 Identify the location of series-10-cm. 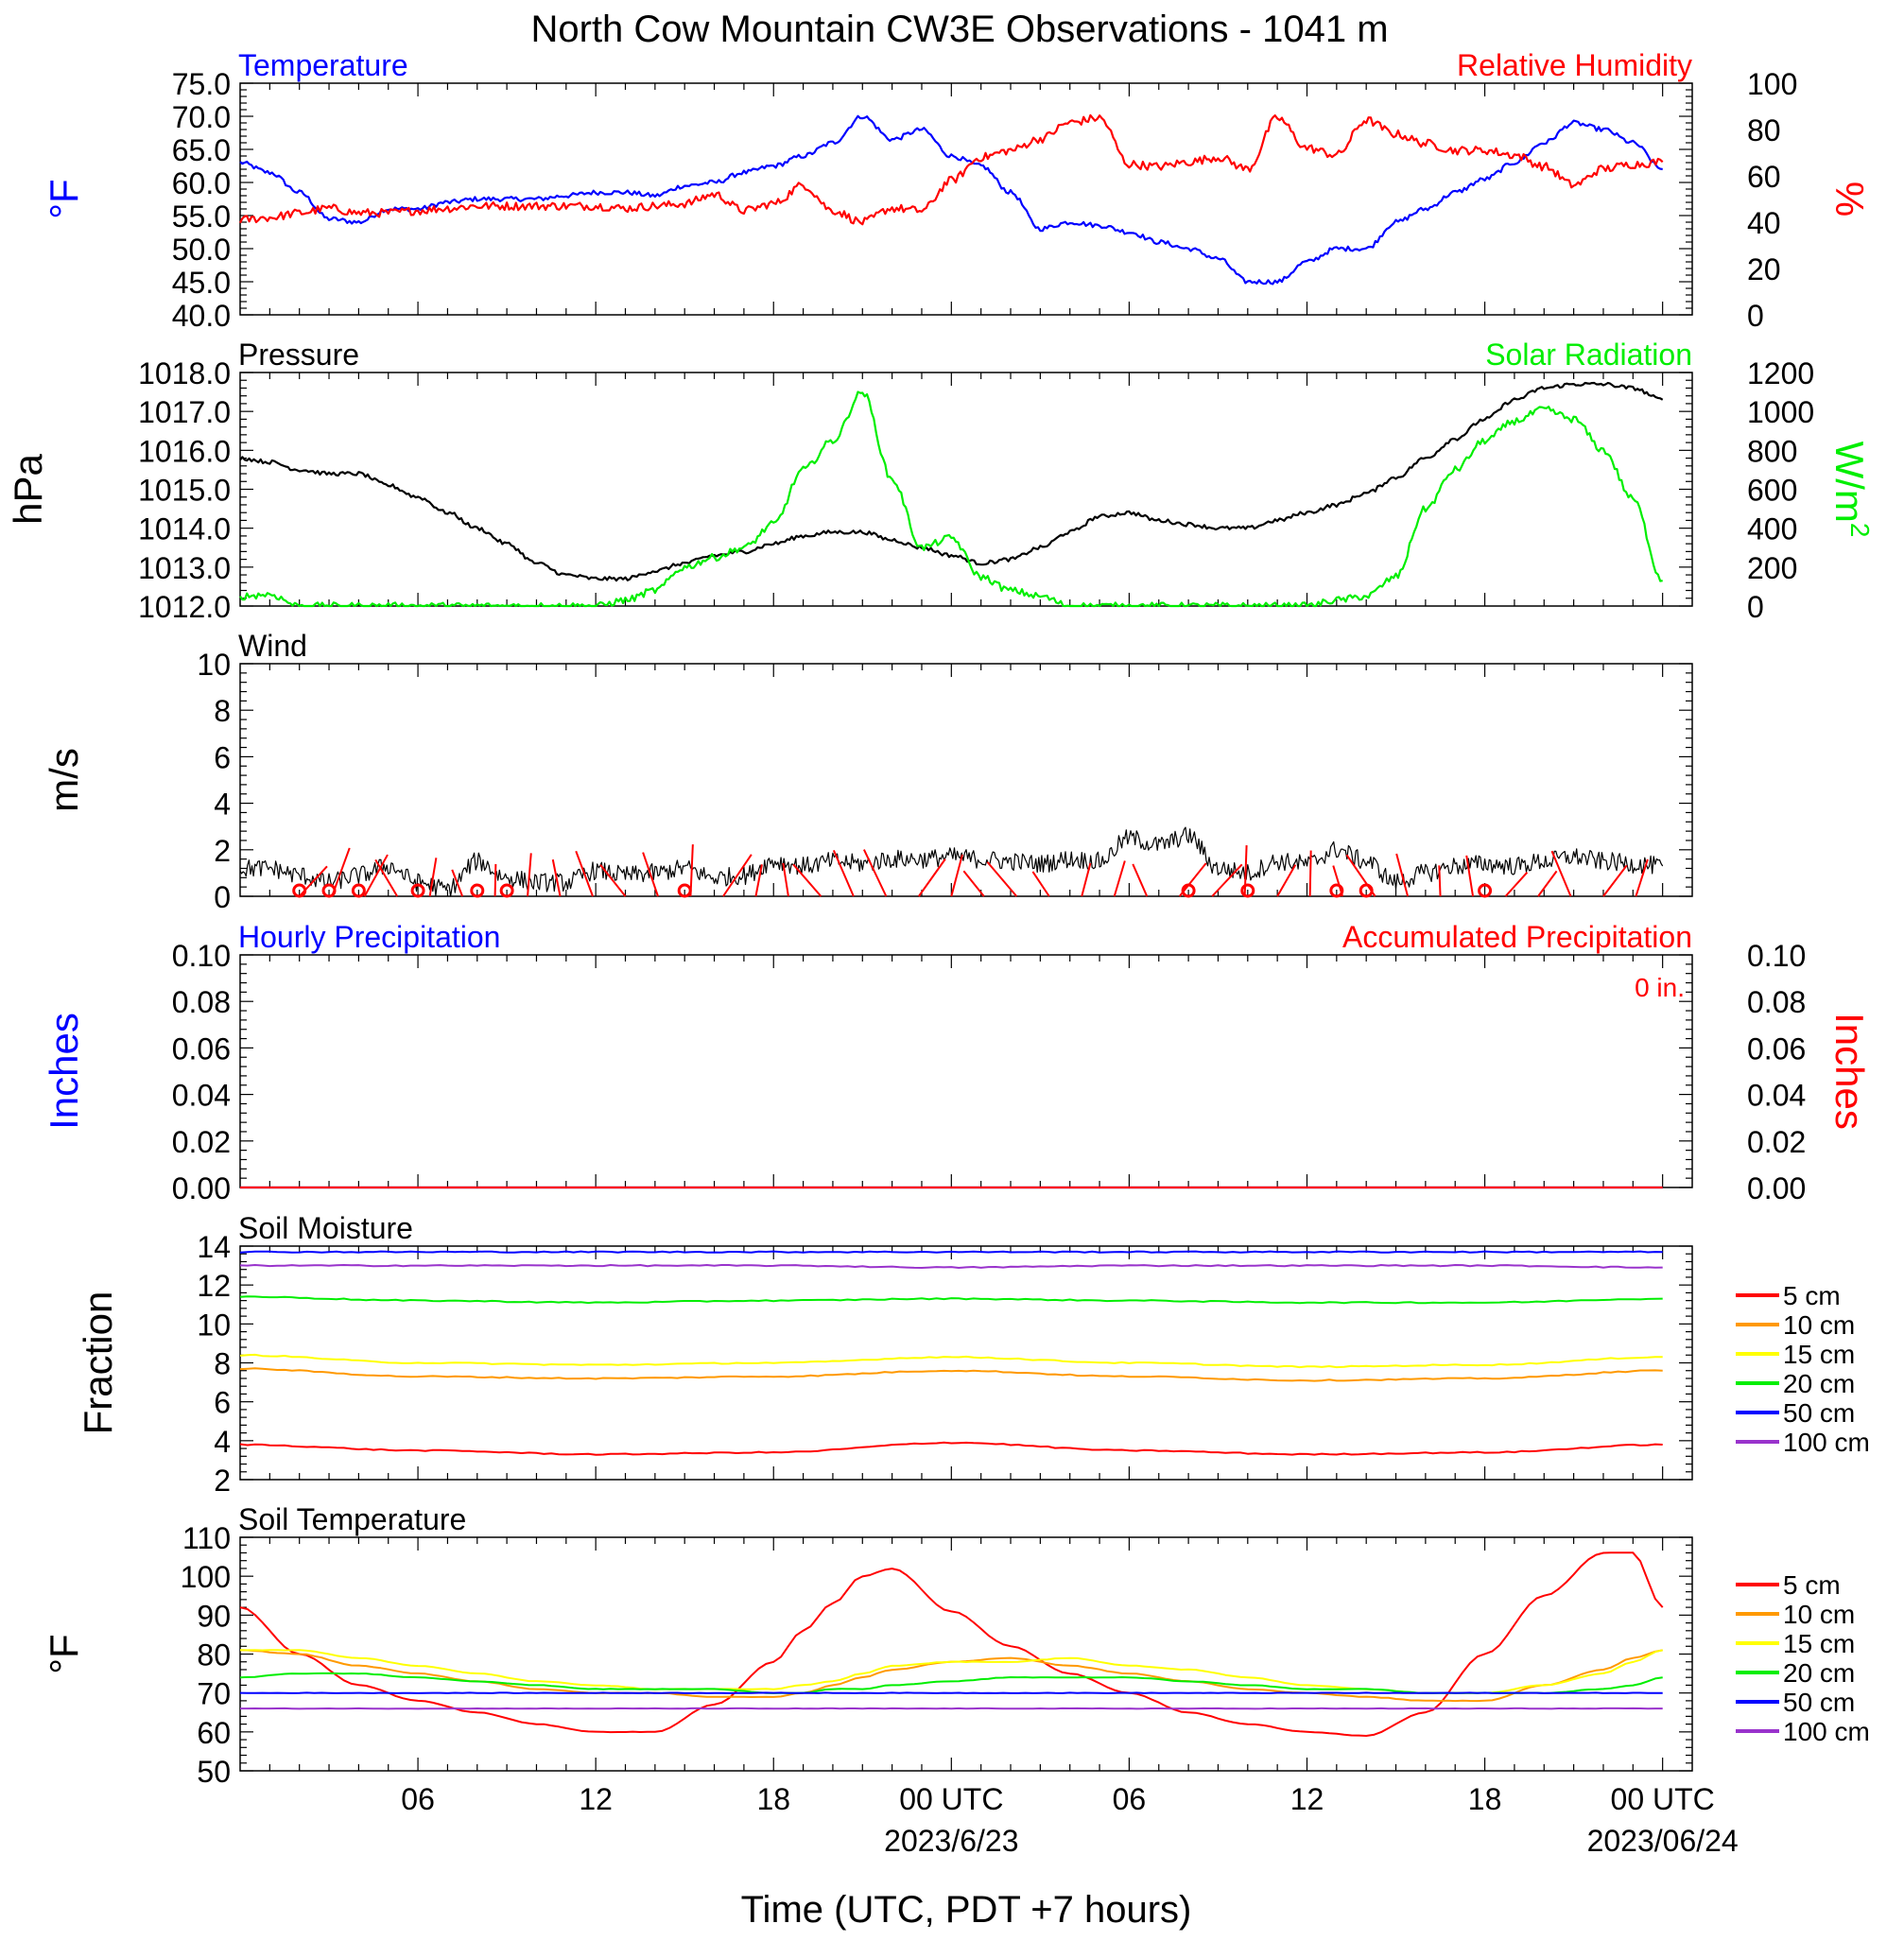
(951, 1375).